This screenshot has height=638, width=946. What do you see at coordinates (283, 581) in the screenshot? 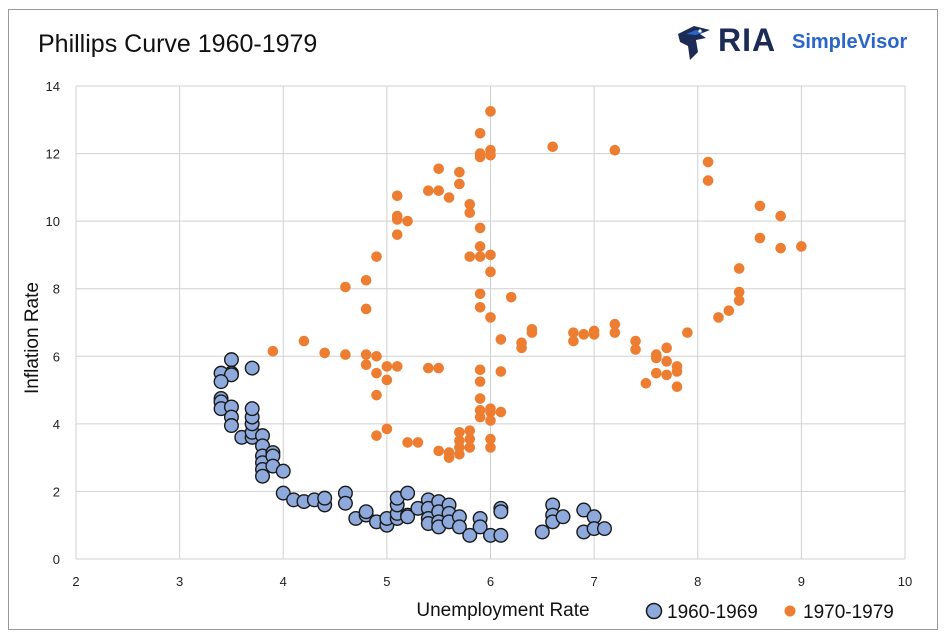
I see `x-tick-label: 4` at bounding box center [283, 581].